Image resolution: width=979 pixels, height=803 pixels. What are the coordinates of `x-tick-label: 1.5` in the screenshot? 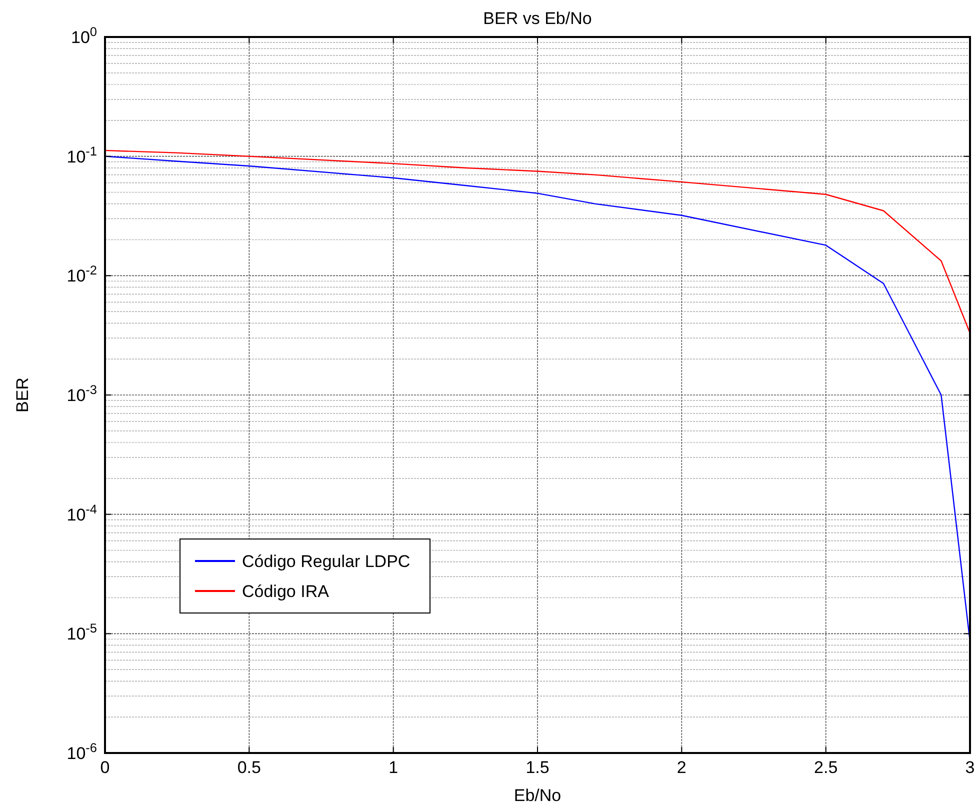 It's located at (538, 767).